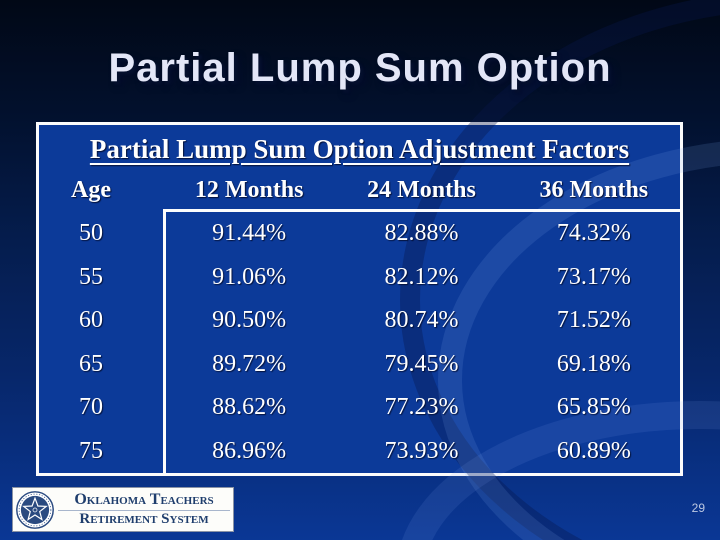 This screenshot has height=540, width=720. I want to click on table-row: 75 86.96% 73.93% 60.89%, so click(359, 452).